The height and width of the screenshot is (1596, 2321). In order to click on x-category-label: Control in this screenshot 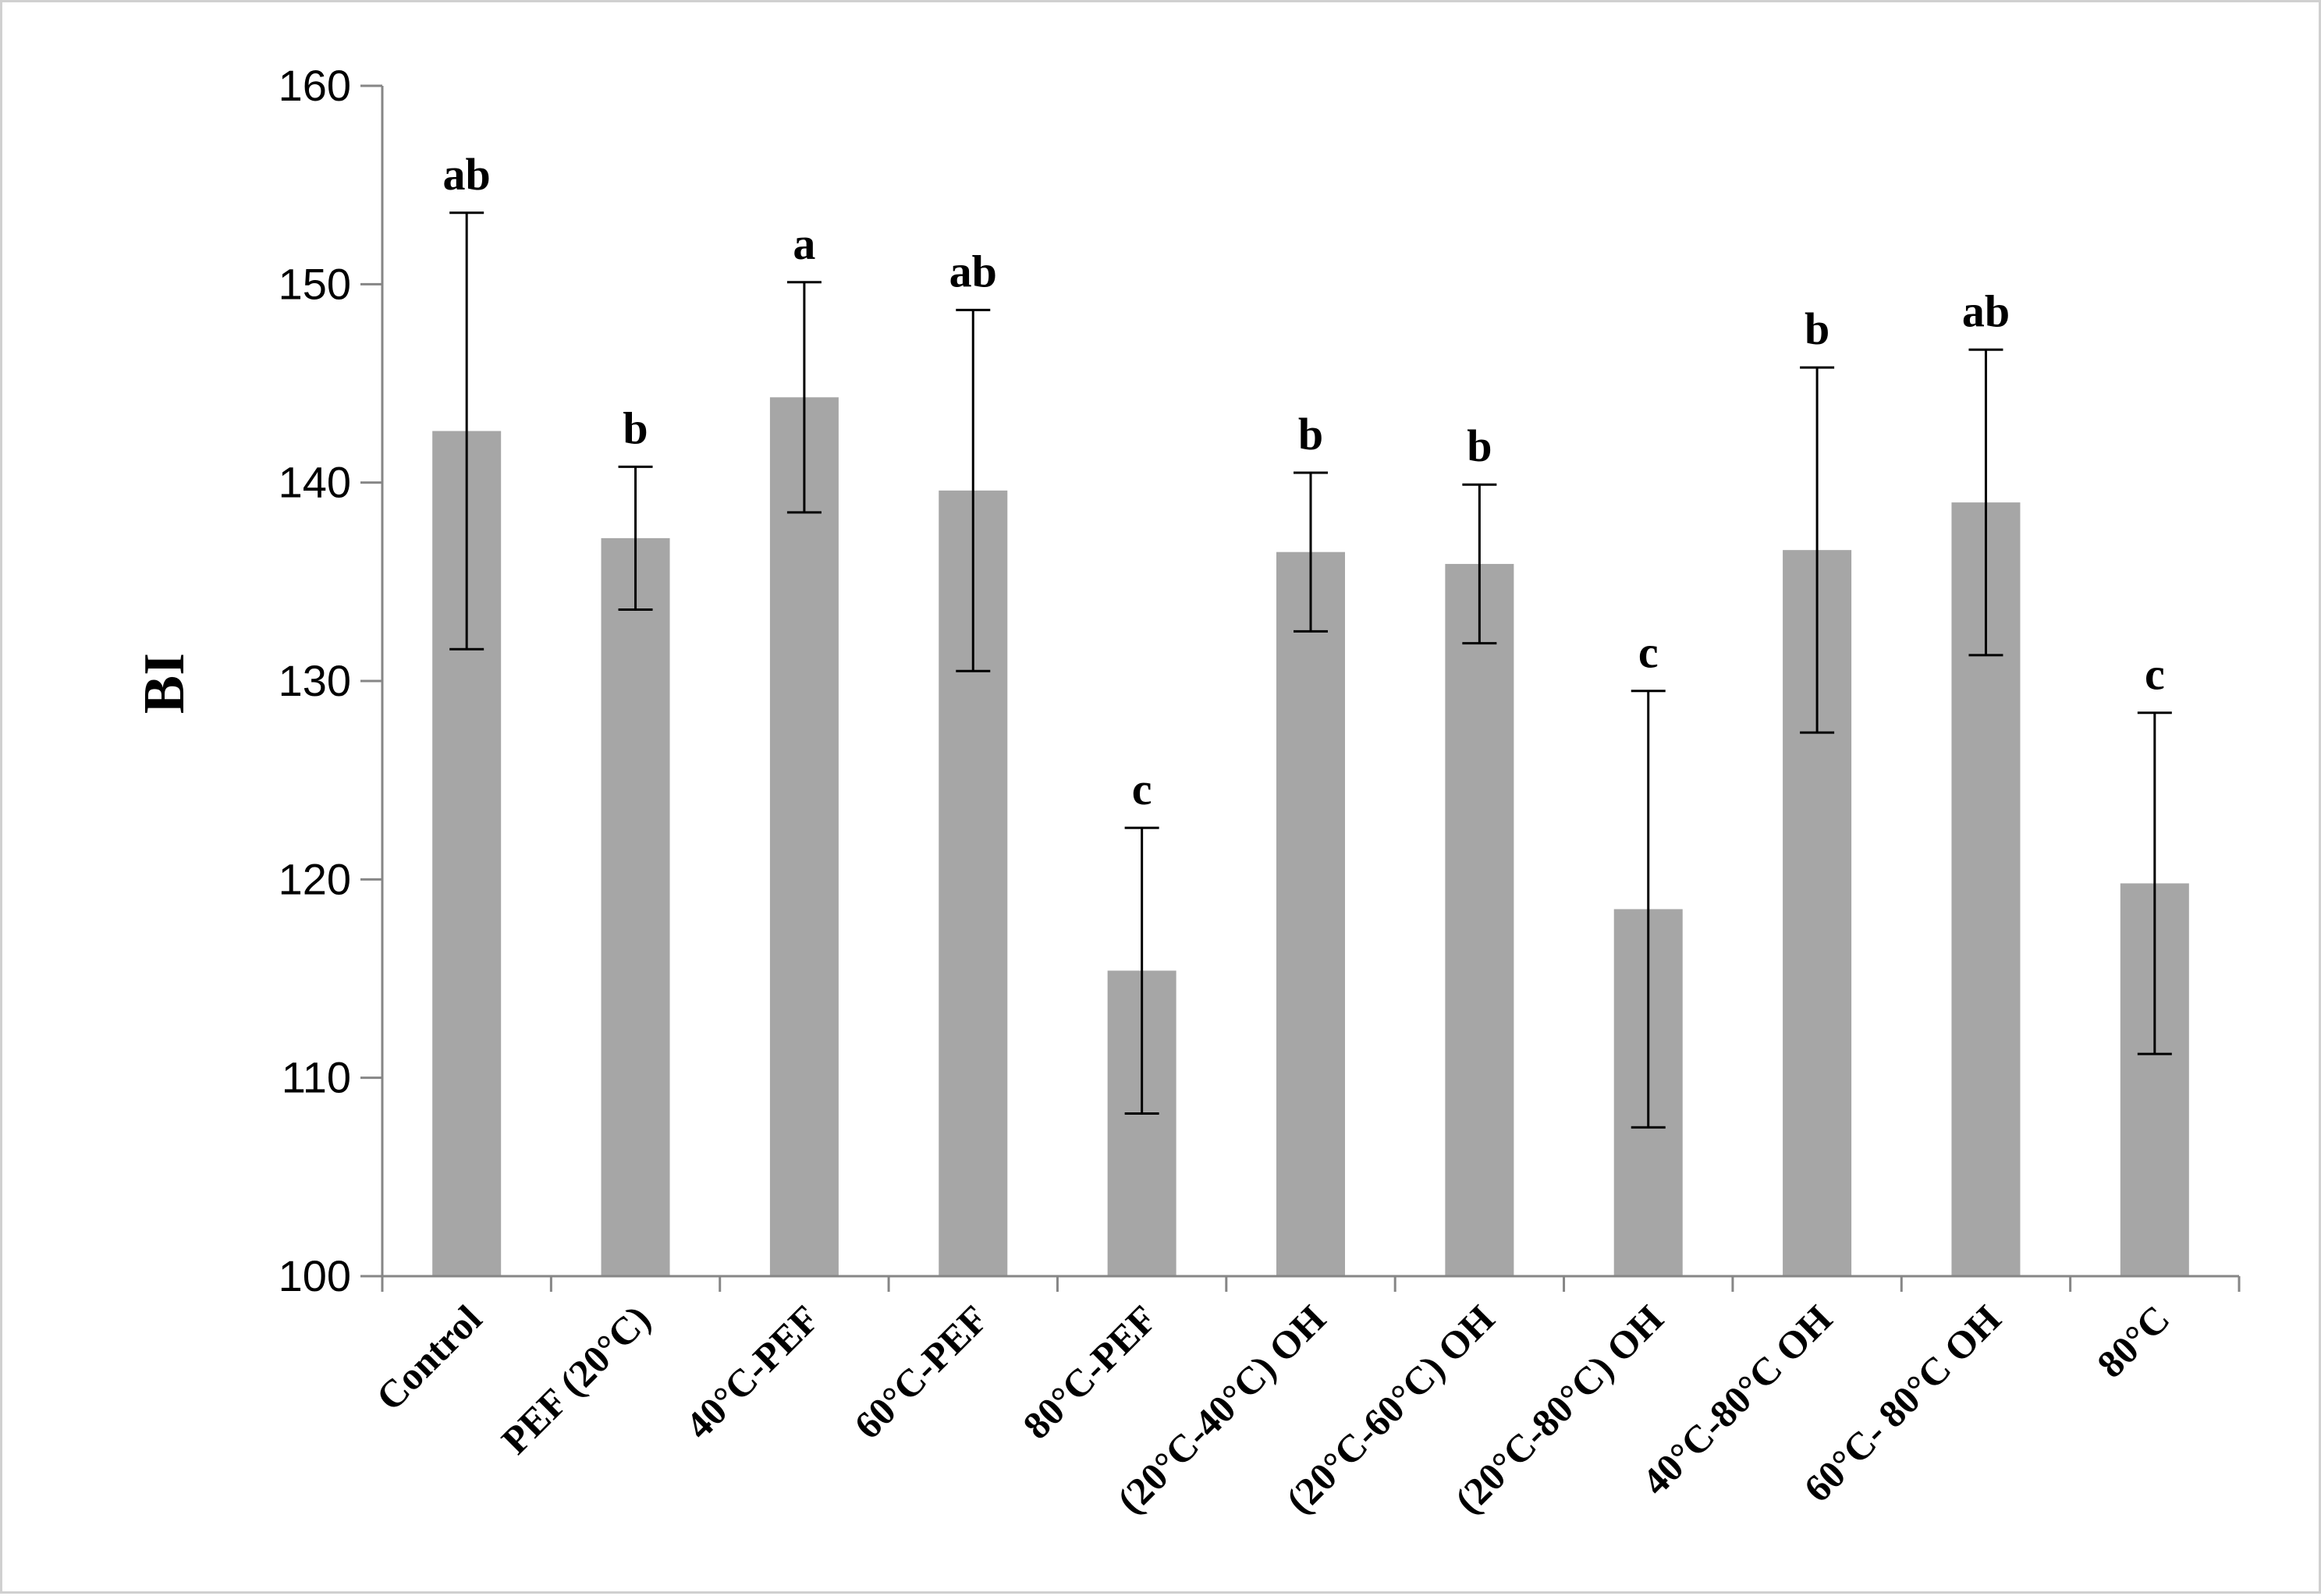, I will do `click(429, 1357)`.